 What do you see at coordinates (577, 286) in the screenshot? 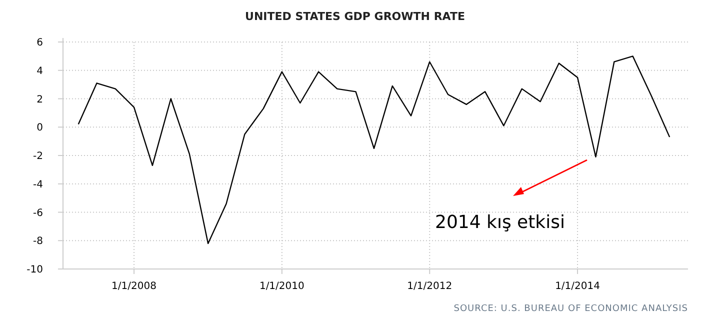
I see `x-tick-label: 1/1/2014` at bounding box center [577, 286].